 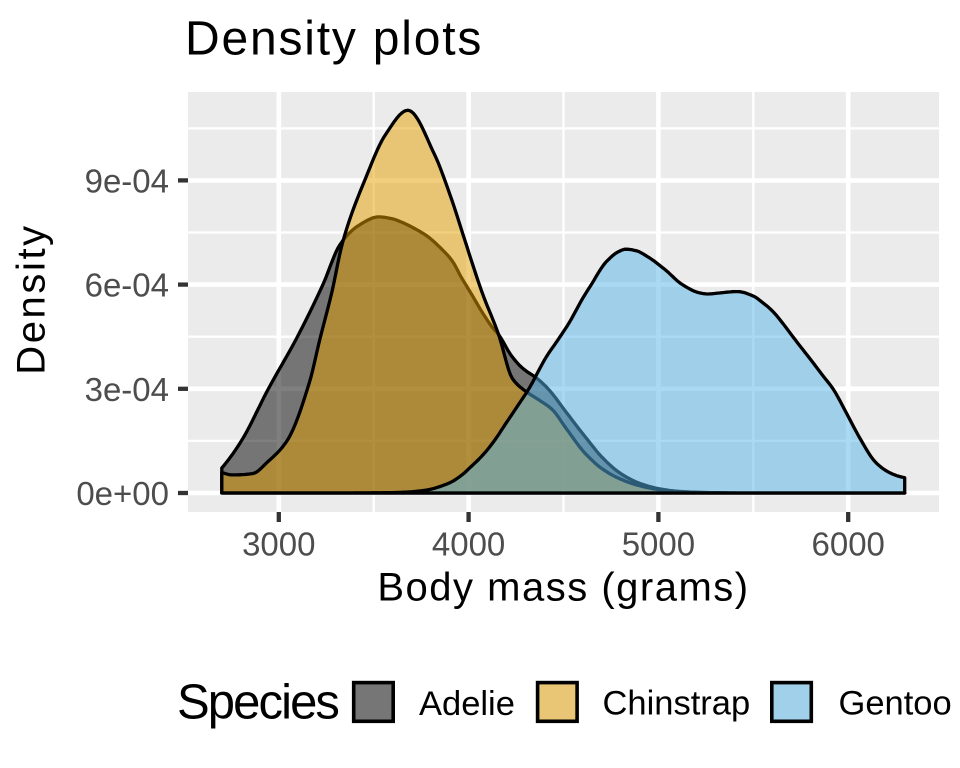 What do you see at coordinates (127, 389) in the screenshot?
I see `svg-text: 3e-04` at bounding box center [127, 389].